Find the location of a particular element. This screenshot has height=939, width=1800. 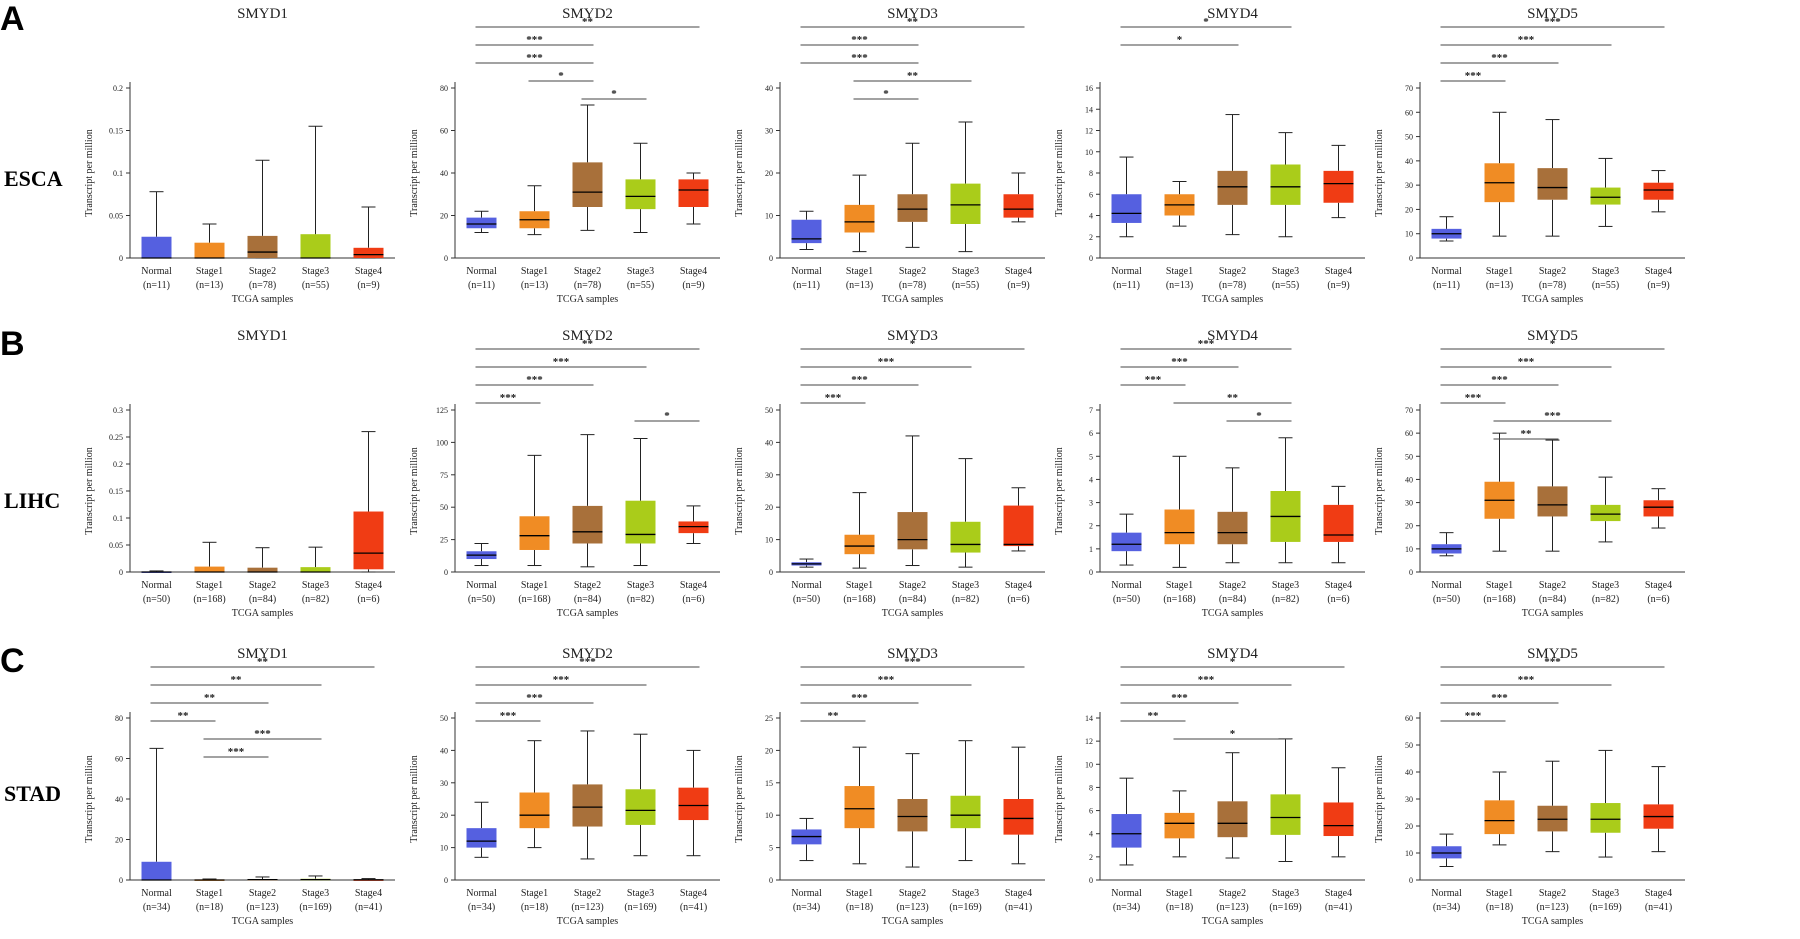

significance-0-4: ** is located at coordinates (262, 662).